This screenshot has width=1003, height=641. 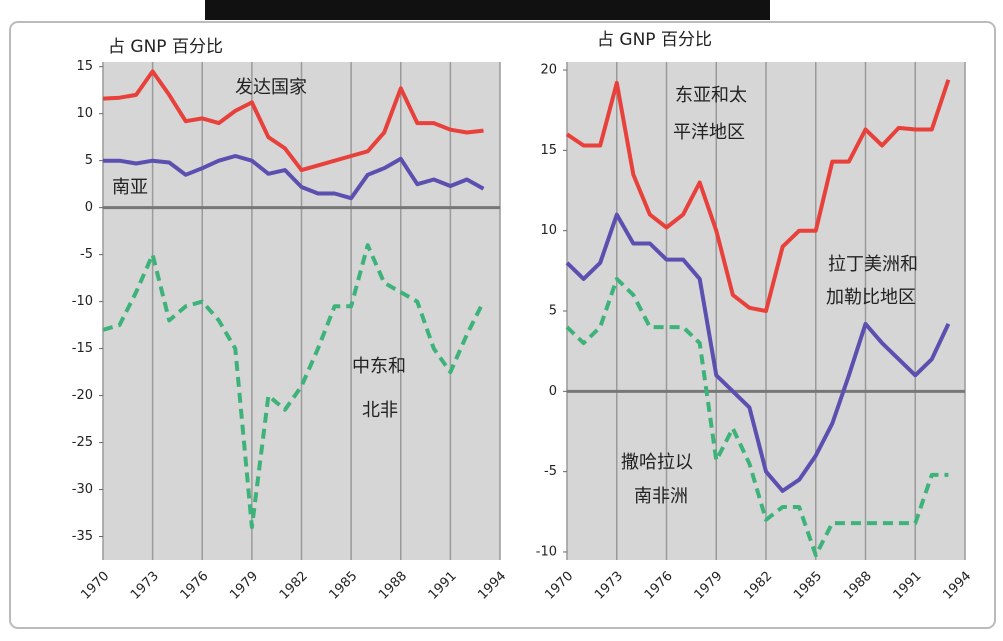 I want to click on annotation: 北非, so click(x=380, y=410).